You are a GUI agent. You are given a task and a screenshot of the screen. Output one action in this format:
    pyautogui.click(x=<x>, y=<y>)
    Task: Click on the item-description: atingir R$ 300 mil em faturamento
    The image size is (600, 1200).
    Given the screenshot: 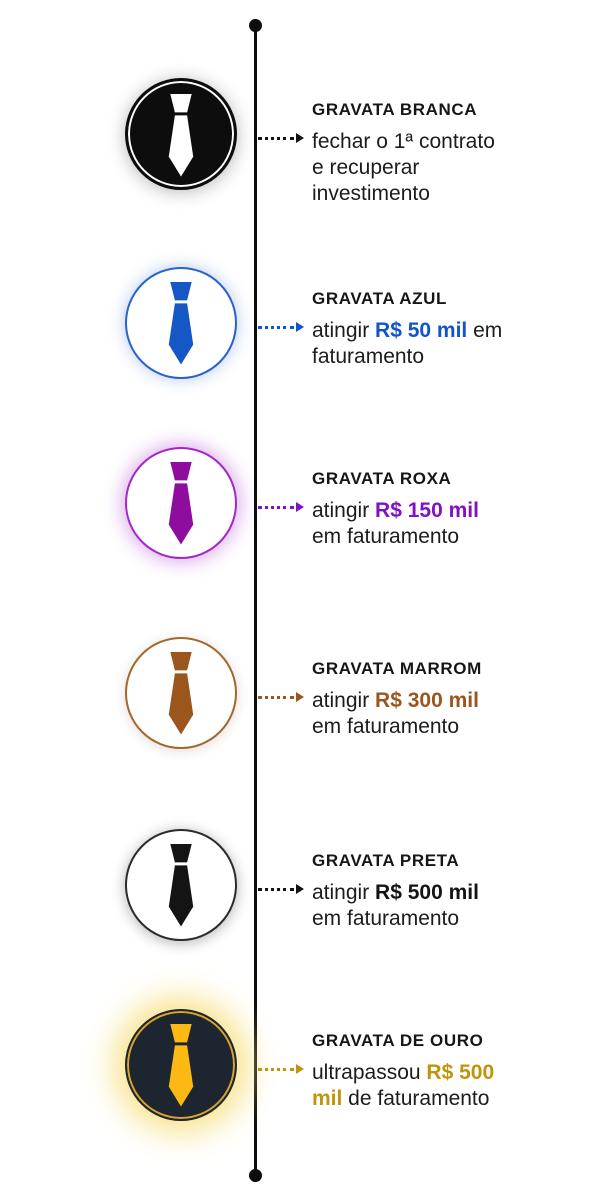 What is the action you would take?
    pyautogui.click(x=395, y=713)
    